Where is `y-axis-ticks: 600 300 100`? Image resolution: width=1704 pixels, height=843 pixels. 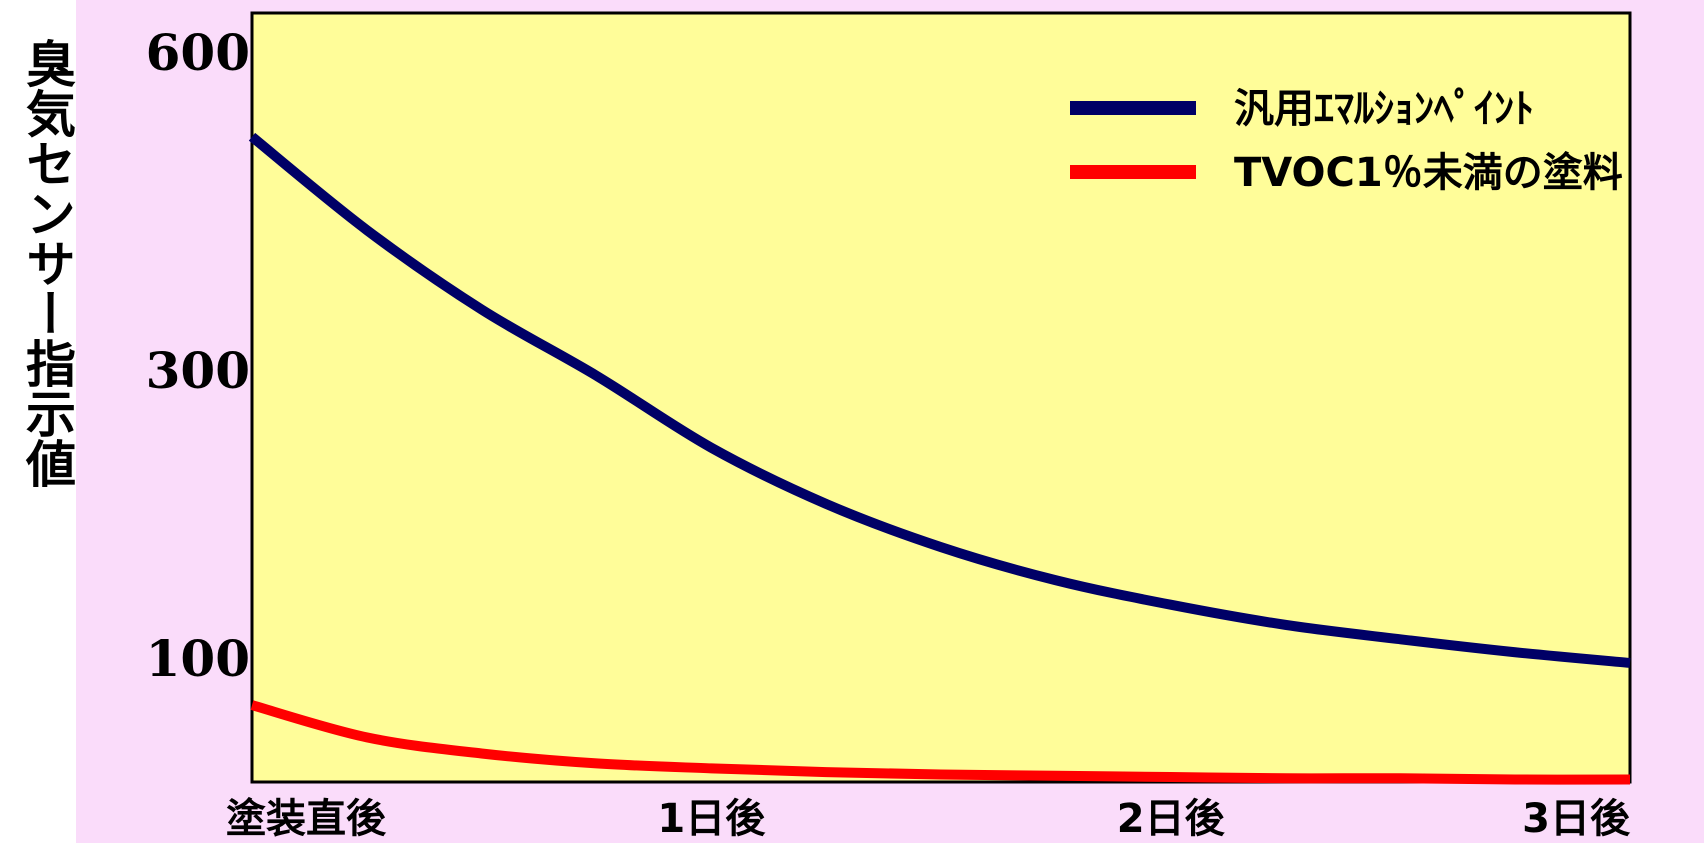 y-axis-ticks: 600 300 100 is located at coordinates (198, 355).